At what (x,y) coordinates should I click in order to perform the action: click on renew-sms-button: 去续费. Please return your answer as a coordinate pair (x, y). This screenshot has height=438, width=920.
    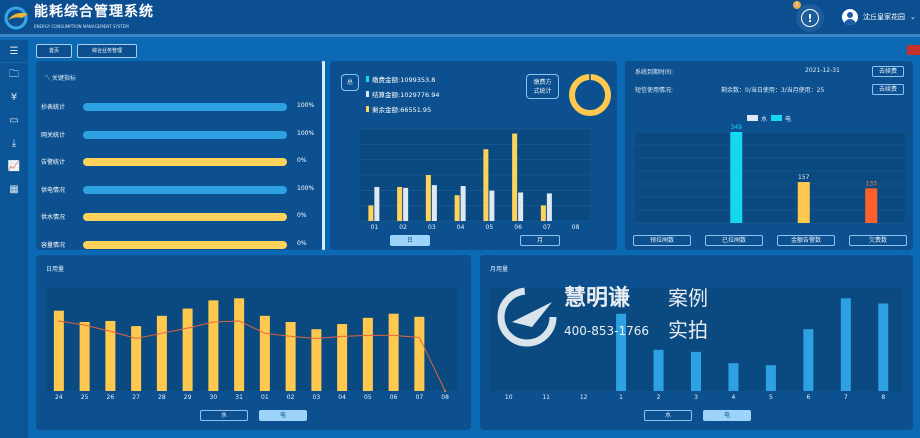
    Looking at the image, I should click on (888, 89).